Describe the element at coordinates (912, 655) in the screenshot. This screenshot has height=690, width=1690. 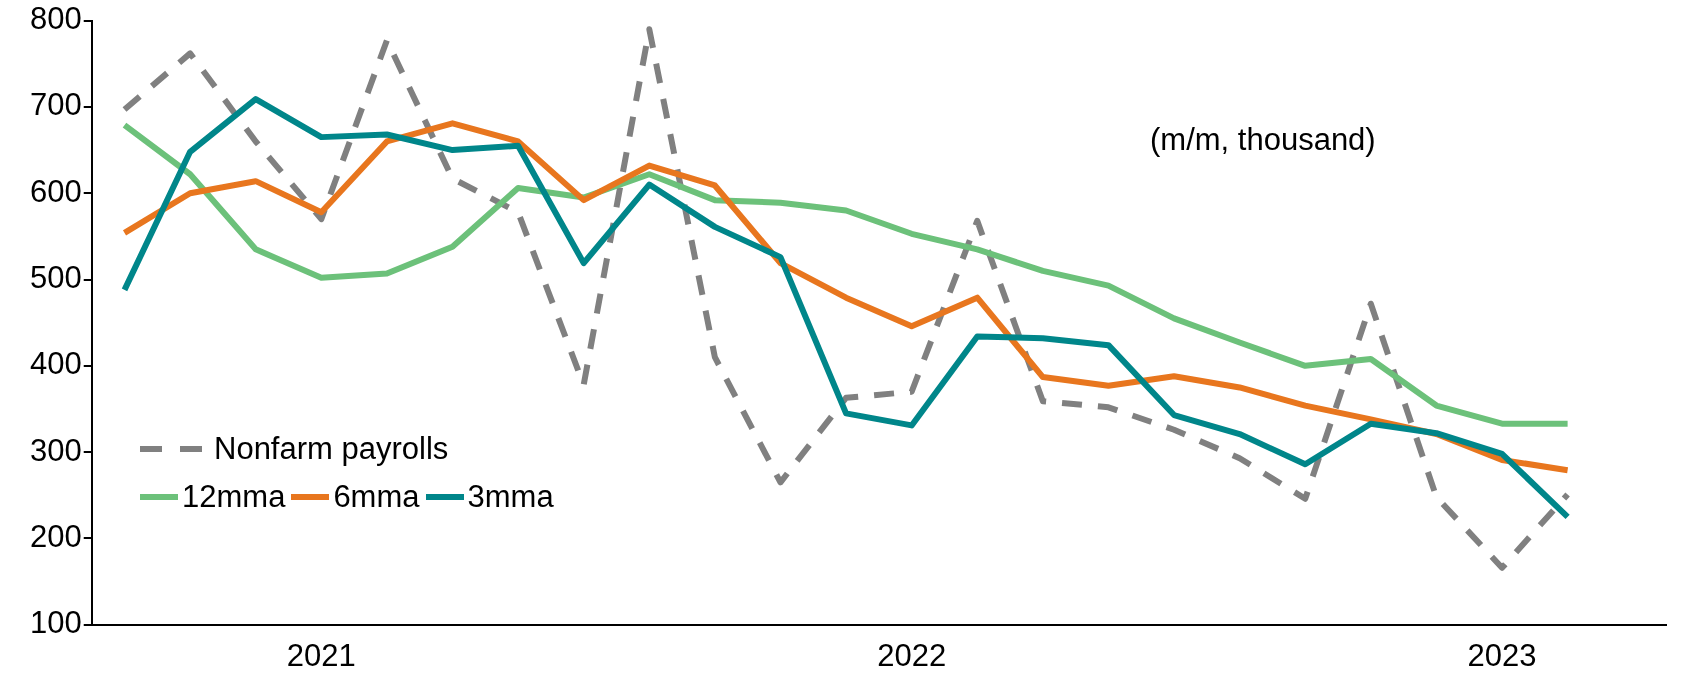
I see `x-tick-label: 2022` at that location.